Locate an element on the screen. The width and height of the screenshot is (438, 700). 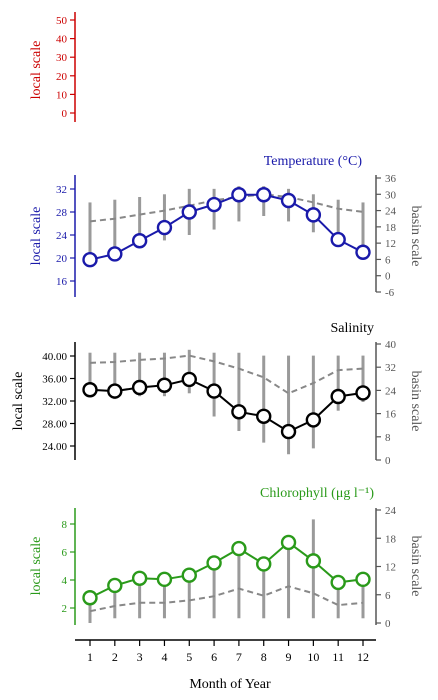
left-tick-label: 50 is located at coordinates (62, 21).